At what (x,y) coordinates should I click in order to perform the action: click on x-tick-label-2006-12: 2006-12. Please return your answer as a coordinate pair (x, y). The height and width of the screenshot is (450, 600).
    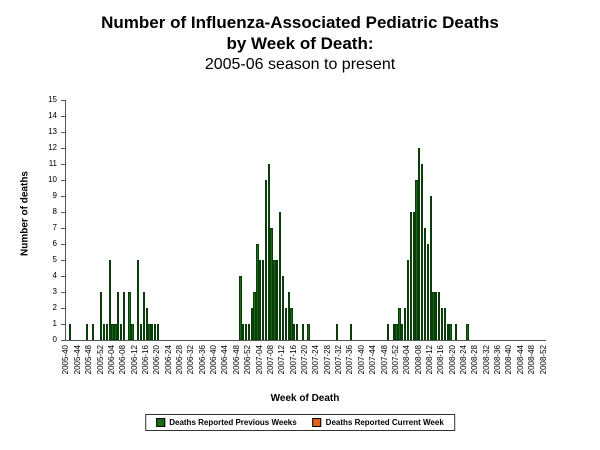
    Looking at the image, I should click on (134, 360).